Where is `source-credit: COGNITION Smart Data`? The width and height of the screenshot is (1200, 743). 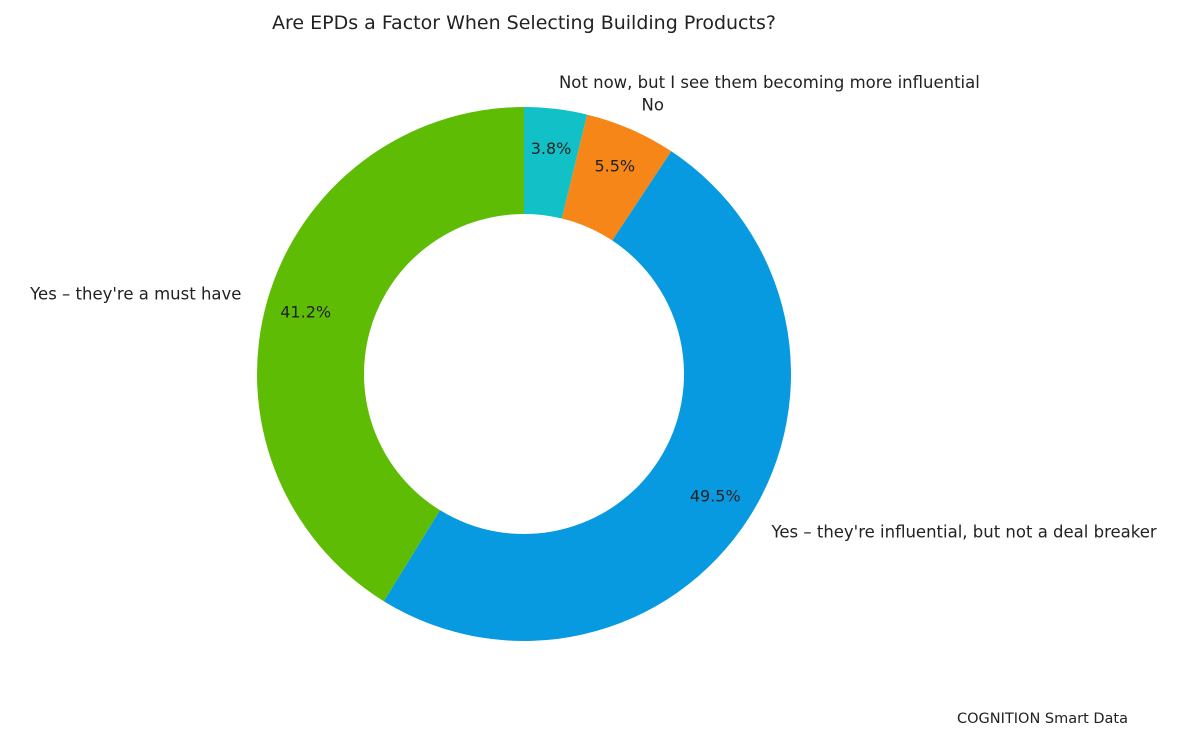
source-credit: COGNITION Smart Data is located at coordinates (1042, 719).